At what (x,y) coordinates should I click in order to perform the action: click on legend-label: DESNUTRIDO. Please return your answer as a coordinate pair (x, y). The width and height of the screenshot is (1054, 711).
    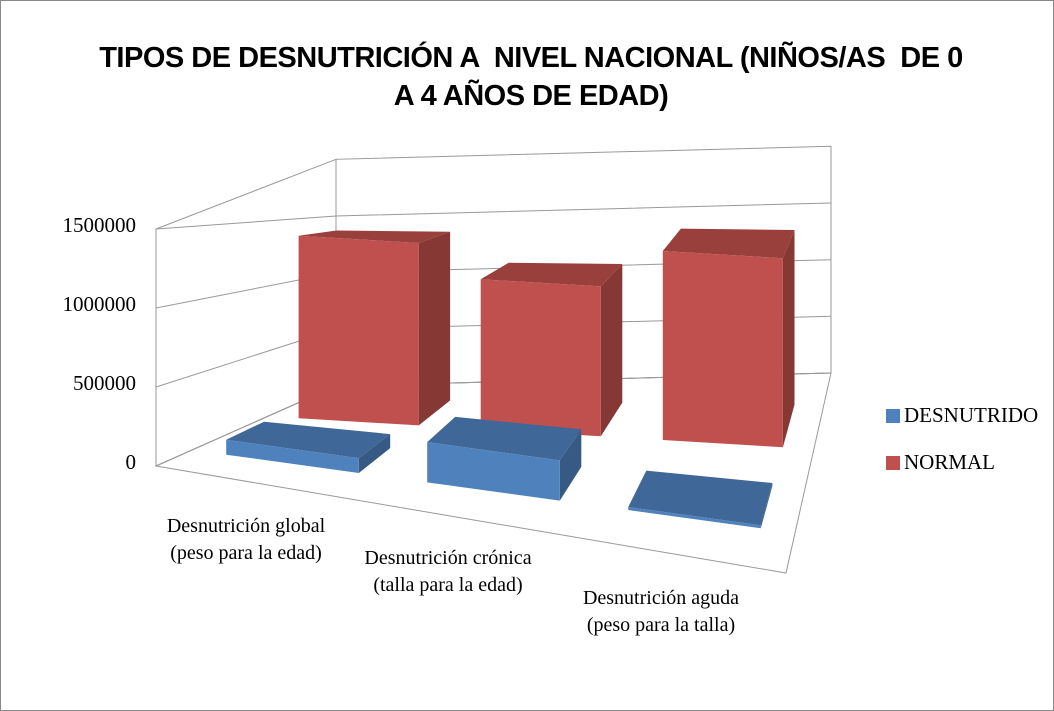
    Looking at the image, I should click on (971, 415).